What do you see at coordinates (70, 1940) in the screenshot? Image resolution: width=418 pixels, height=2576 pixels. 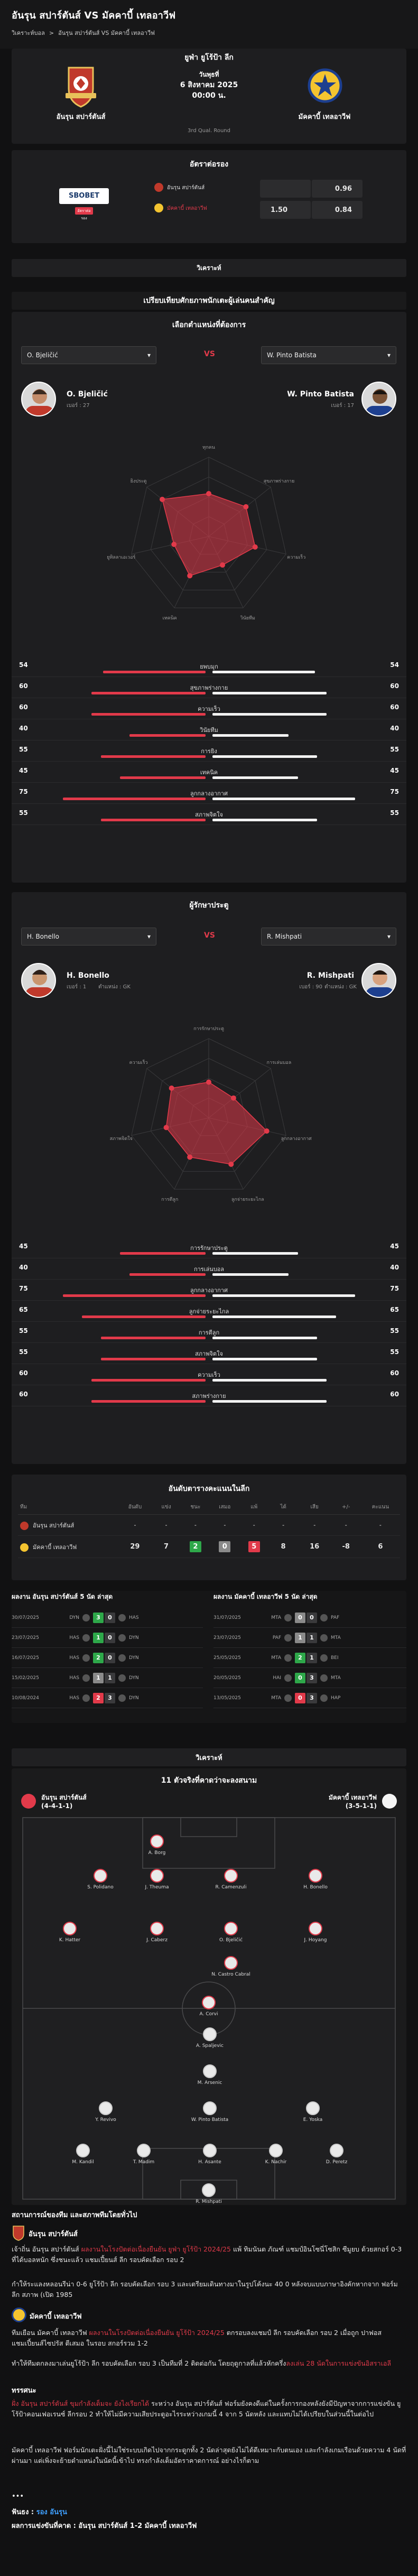 I see `player-name: K. Hatter` at bounding box center [70, 1940].